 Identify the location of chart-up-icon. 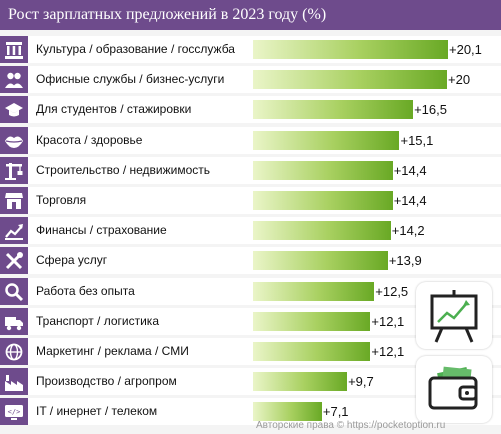
(14, 232).